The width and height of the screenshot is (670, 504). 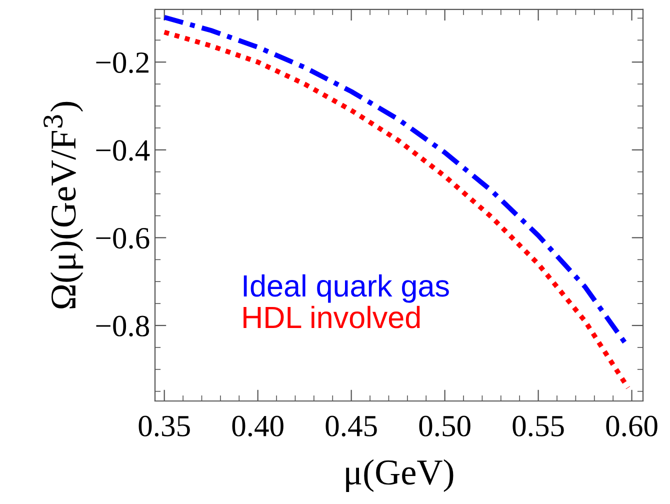 I want to click on x-axis-title: μ(GeV), so click(x=400, y=475).